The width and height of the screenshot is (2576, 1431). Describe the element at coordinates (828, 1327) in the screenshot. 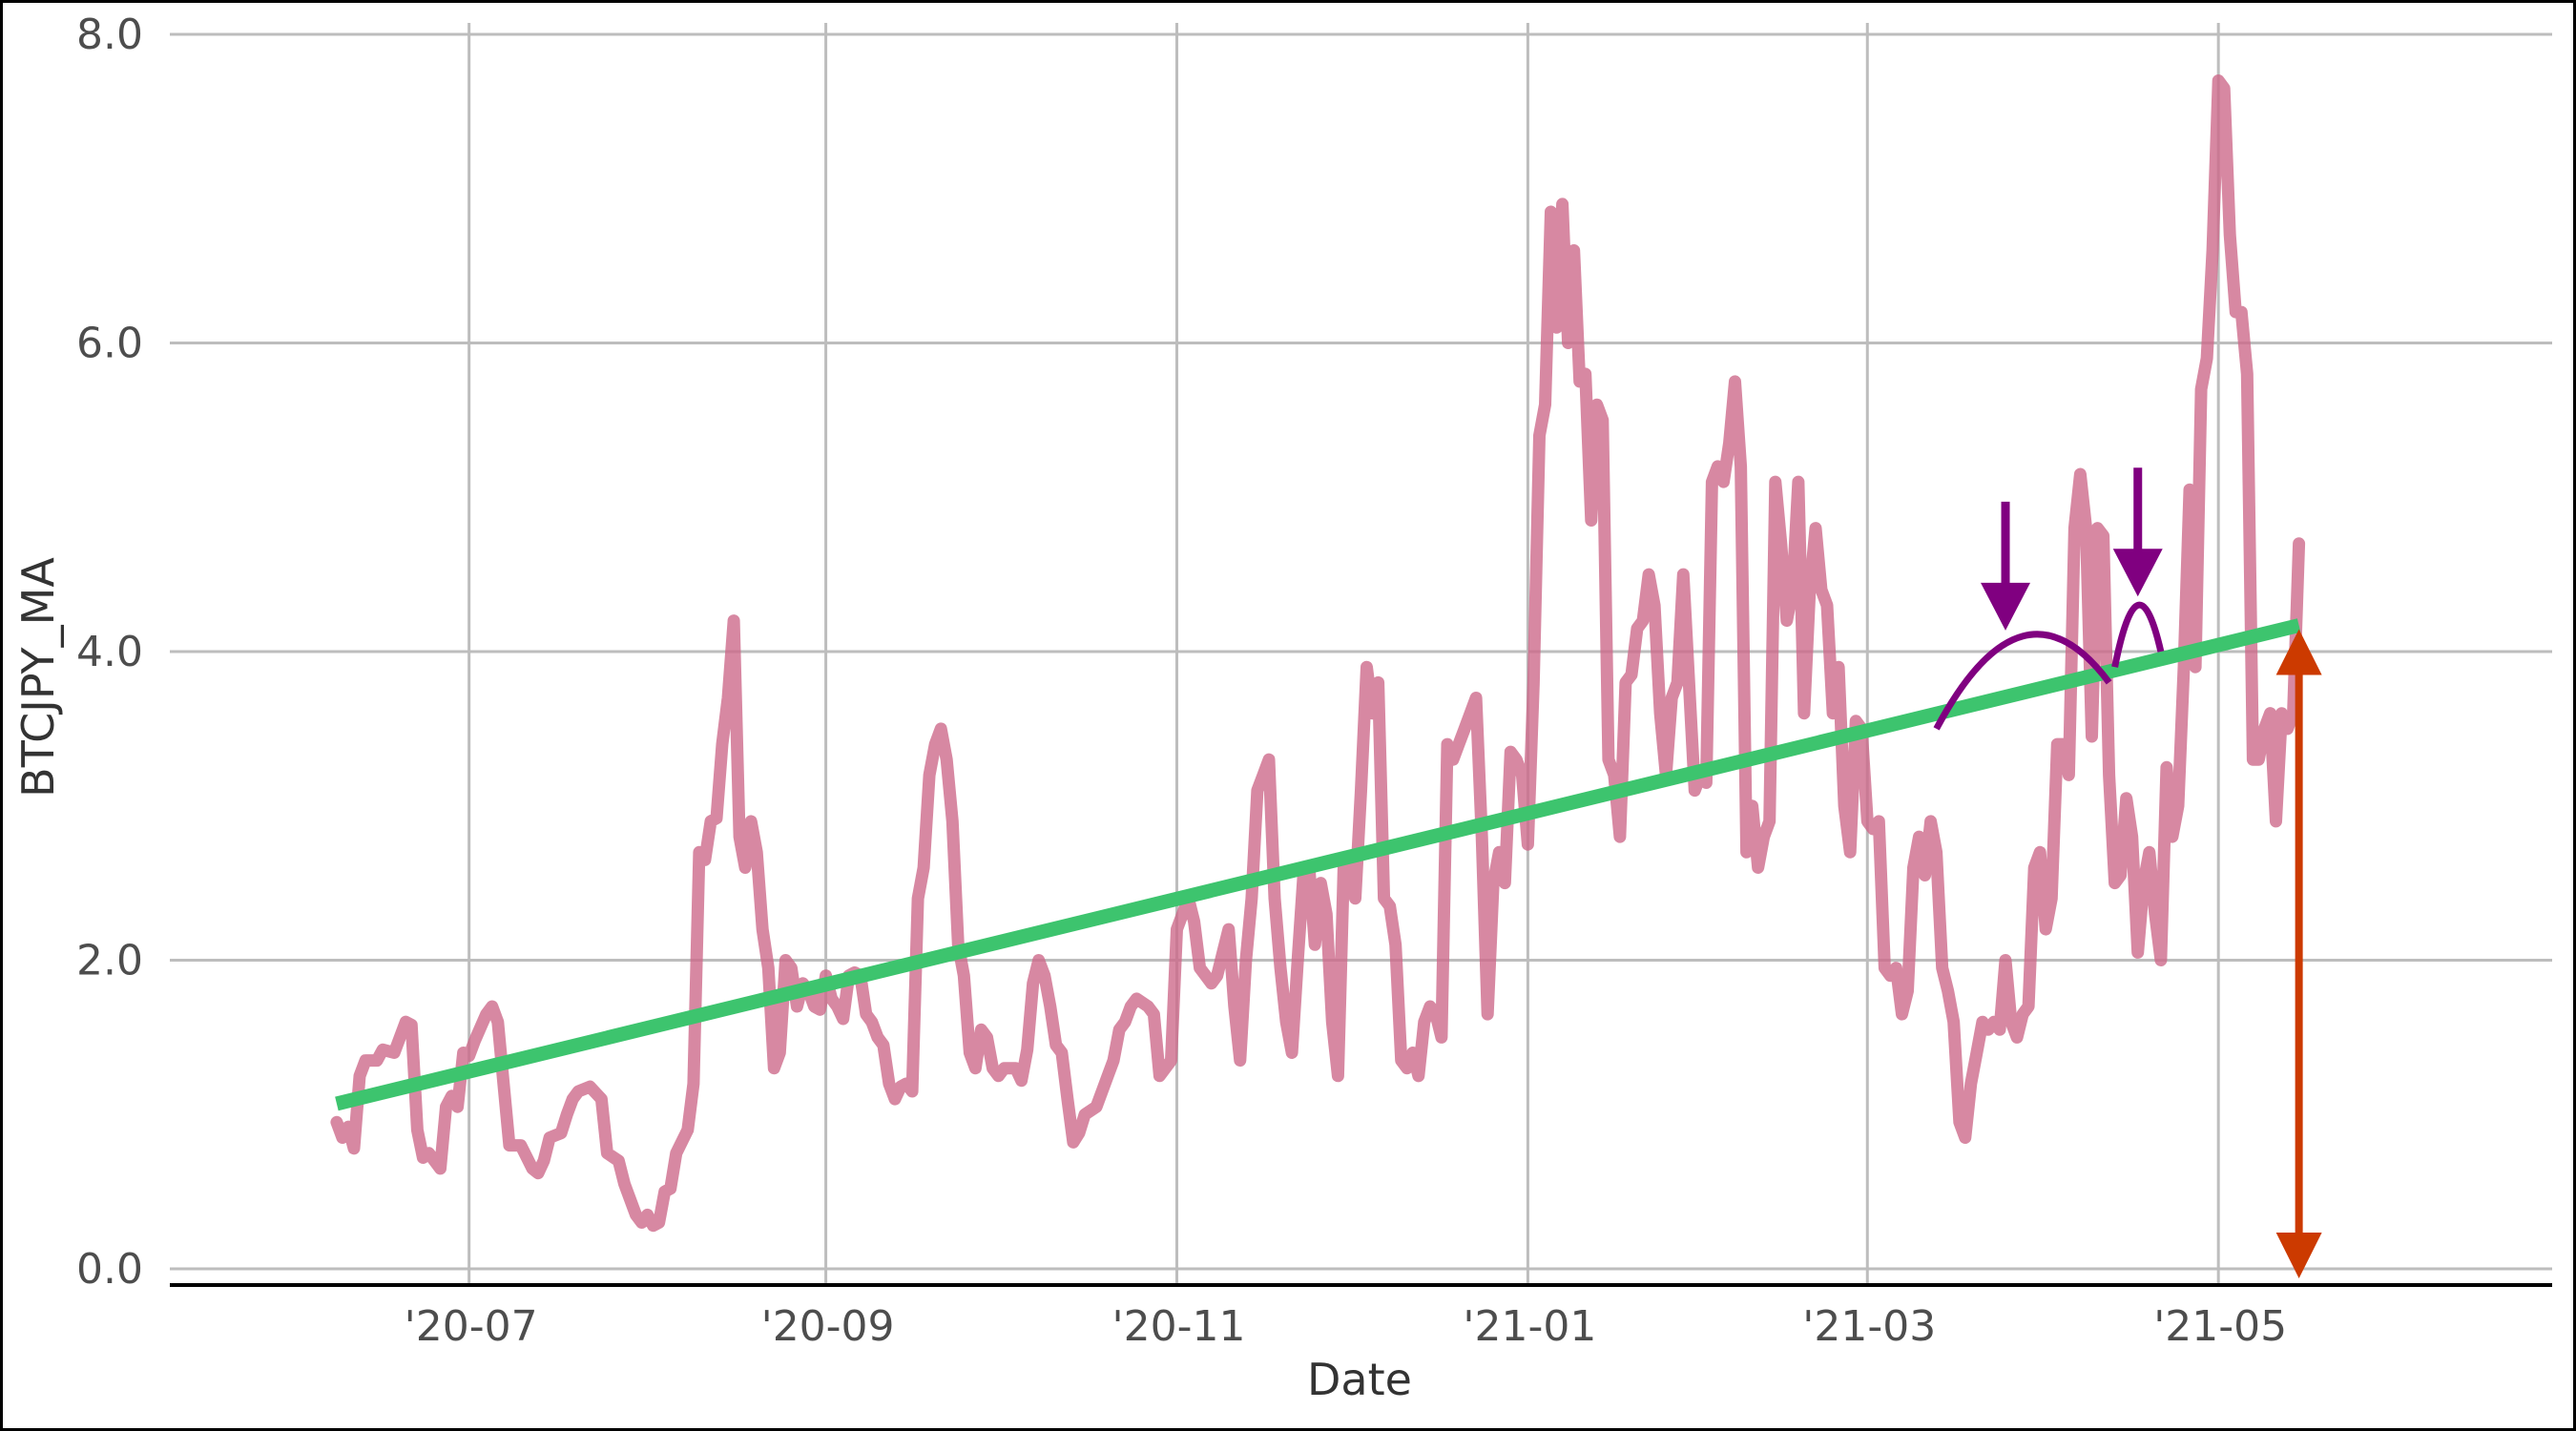

I see `x-tick-label: '20-09` at that location.